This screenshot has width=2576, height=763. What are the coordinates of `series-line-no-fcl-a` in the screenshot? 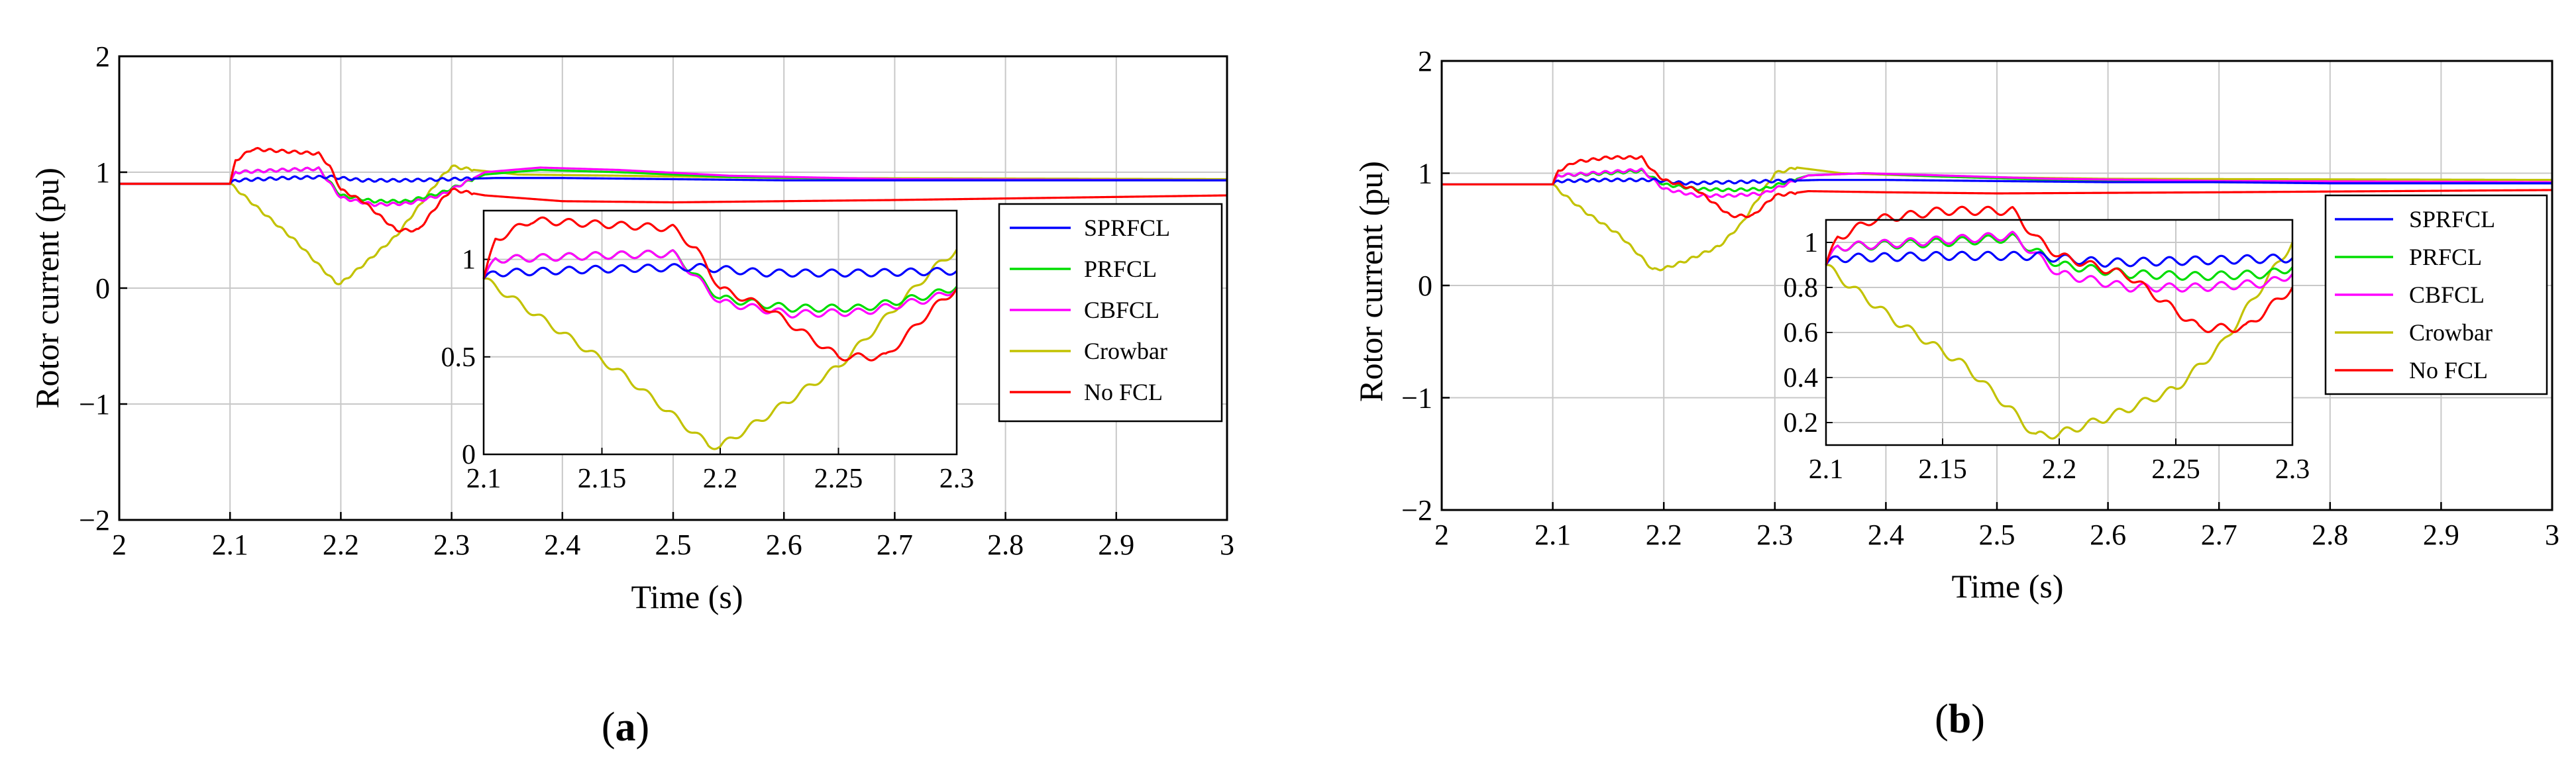 It's located at (673, 189).